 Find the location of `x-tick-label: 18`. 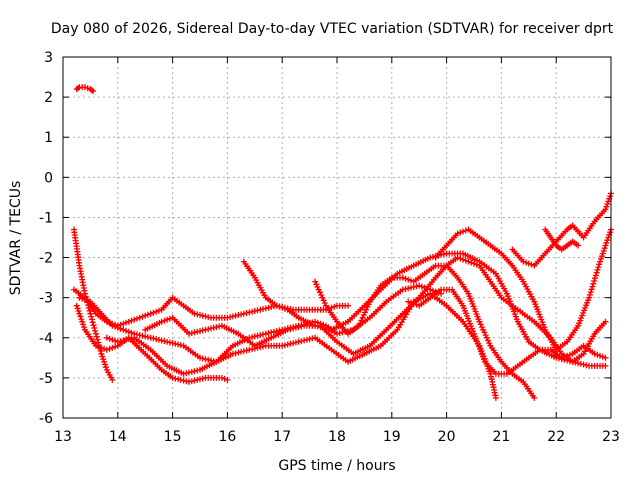

x-tick-label: 18 is located at coordinates (337, 437).